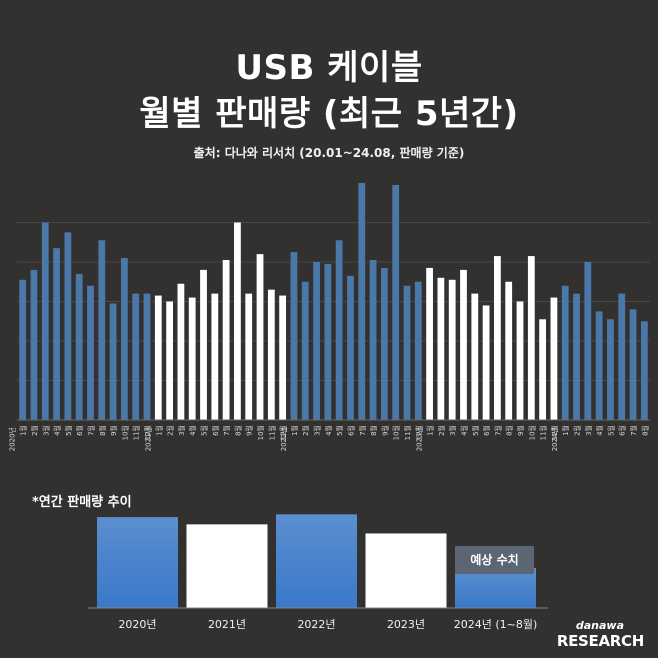  What do you see at coordinates (350, 347) in the screenshot?
I see `bar-2022년-6월` at bounding box center [350, 347].